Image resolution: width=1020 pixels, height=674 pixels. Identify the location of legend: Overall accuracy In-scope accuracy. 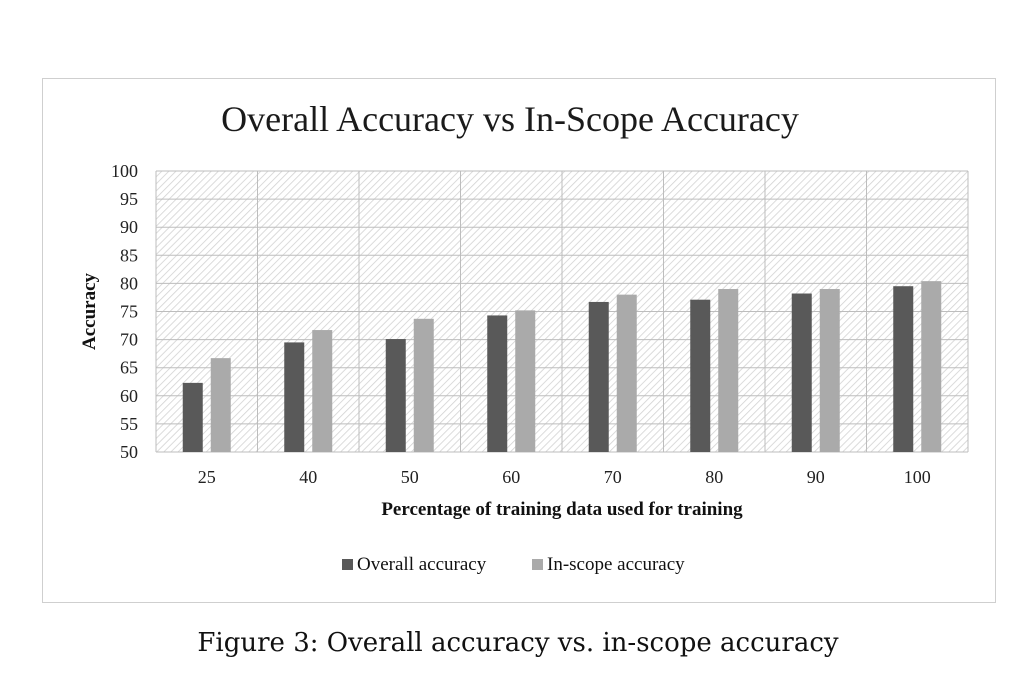
(513, 564).